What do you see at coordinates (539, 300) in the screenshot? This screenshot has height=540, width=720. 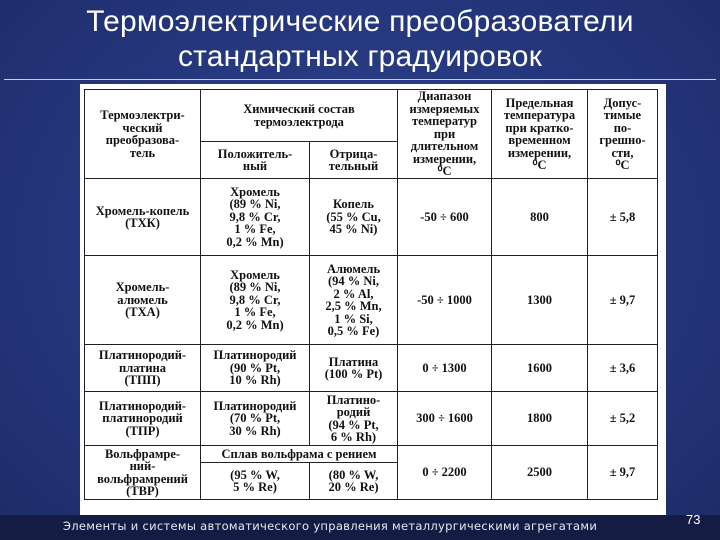 I see `limit-value: 1300` at bounding box center [539, 300].